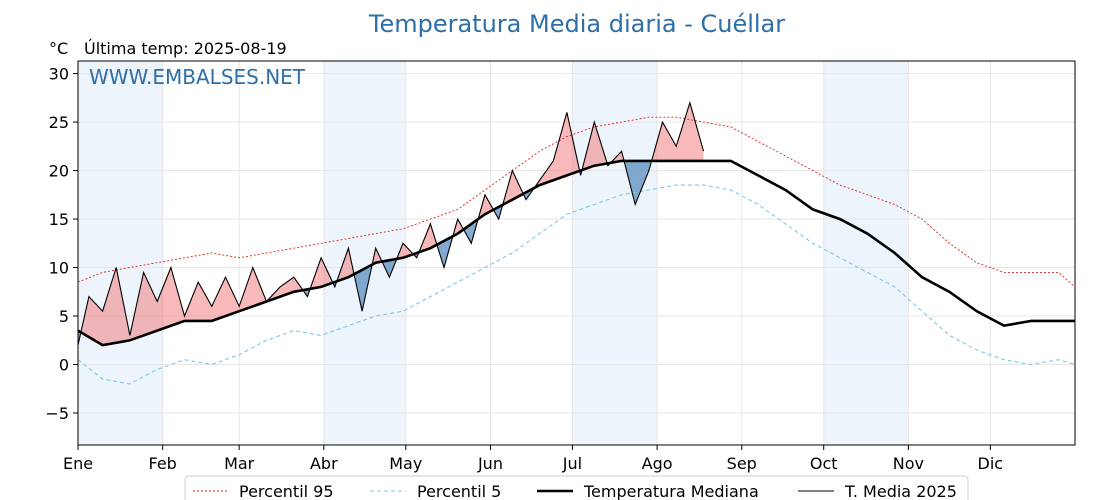 The width and height of the screenshot is (1120, 500). What do you see at coordinates (120, 253) in the screenshot?
I see `month-band-ene` at bounding box center [120, 253].